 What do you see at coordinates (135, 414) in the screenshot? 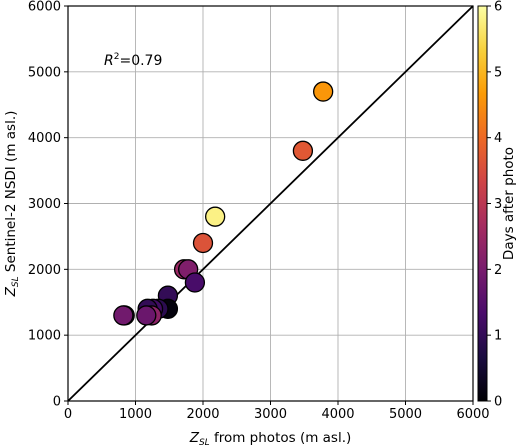
I see `x-tick-label: 1000` at bounding box center [135, 414].